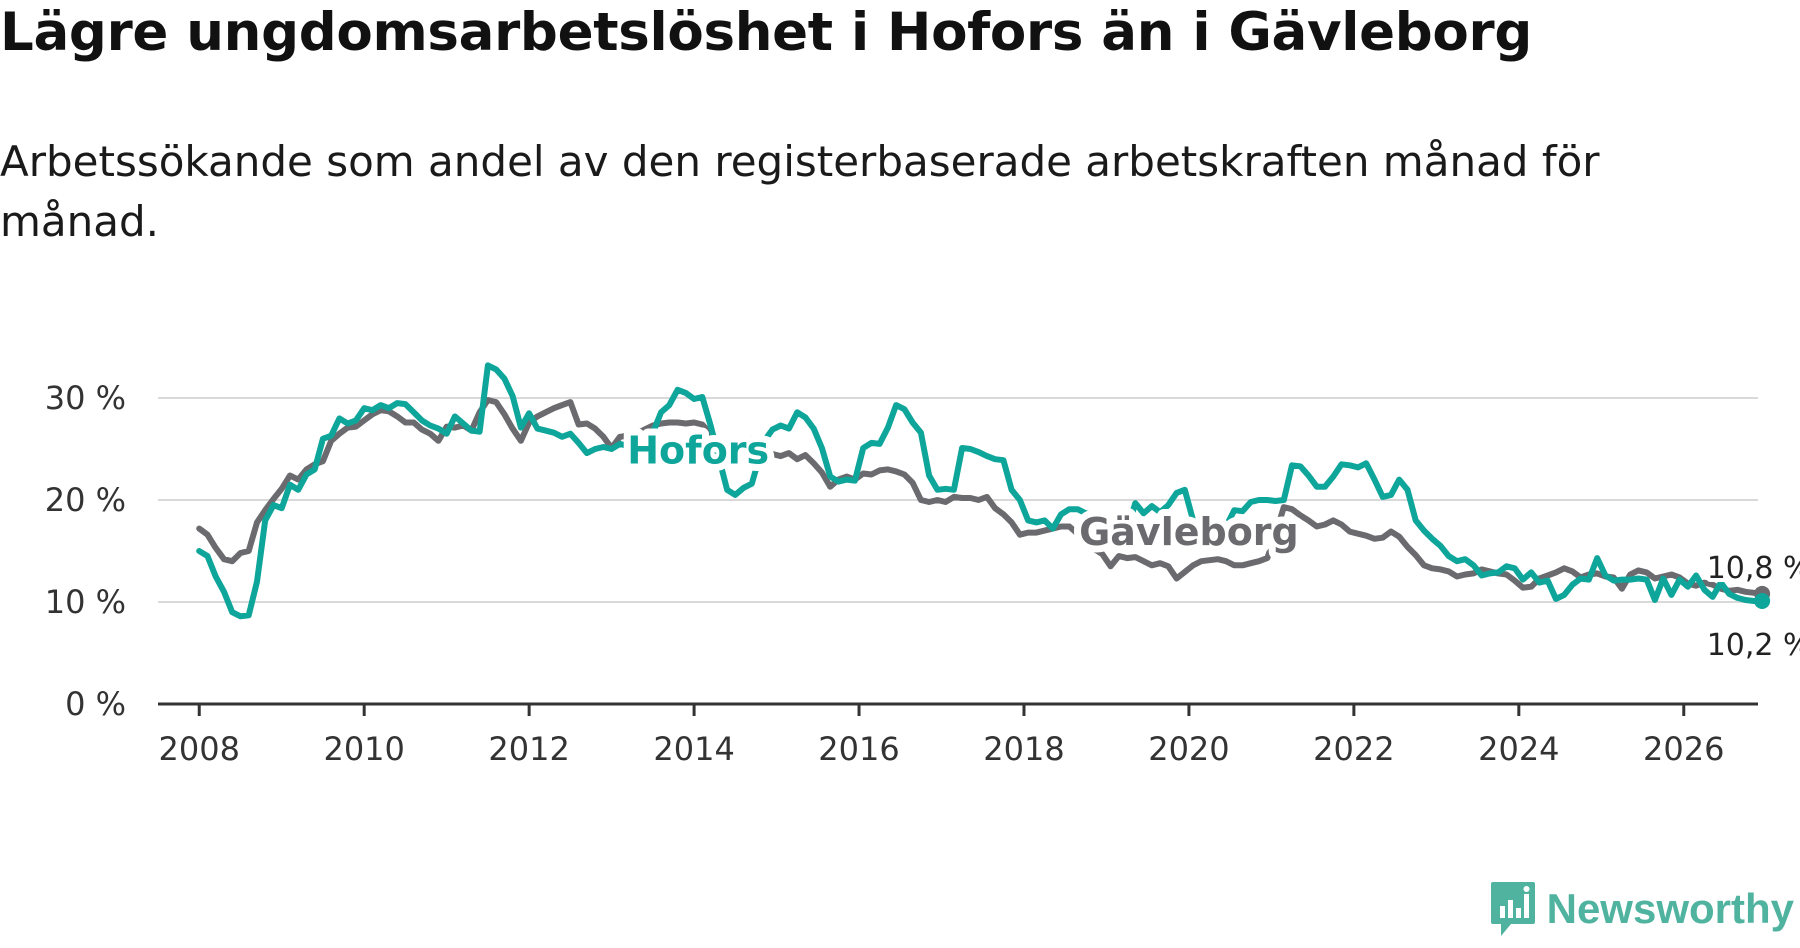 The height and width of the screenshot is (948, 1800). I want to click on newsworthy-brand: Newsworthy, so click(1641, 909).